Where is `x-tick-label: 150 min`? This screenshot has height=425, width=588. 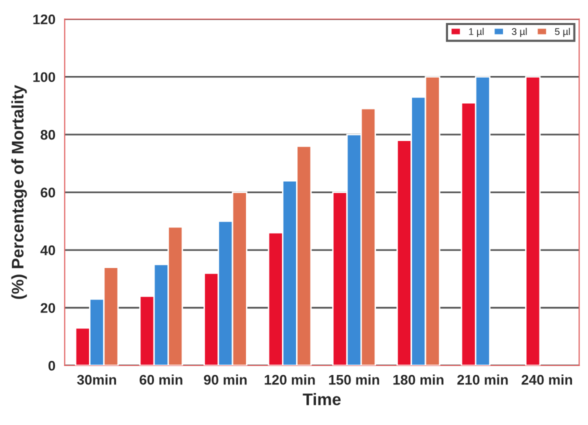 x-tick-label: 150 min is located at coordinates (354, 379).